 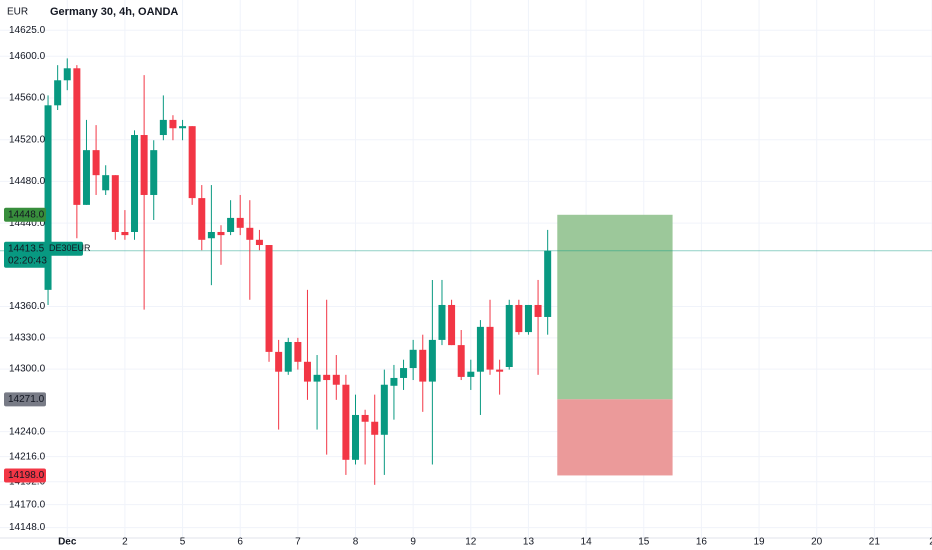 I want to click on x-tick-label: 14, so click(x=587, y=542).